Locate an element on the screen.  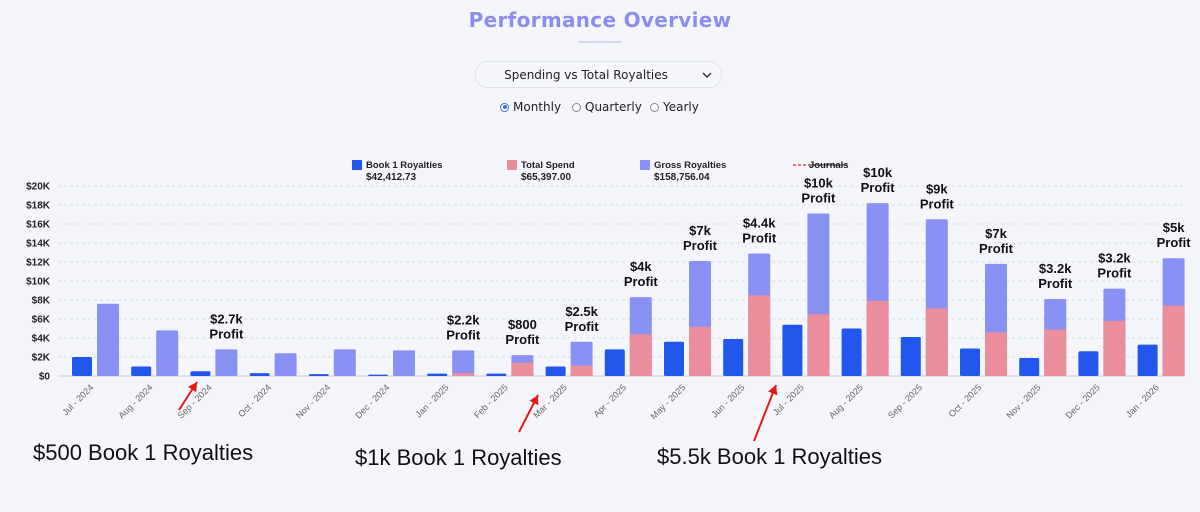
y-tick-label: $4K is located at coordinates (41, 339).